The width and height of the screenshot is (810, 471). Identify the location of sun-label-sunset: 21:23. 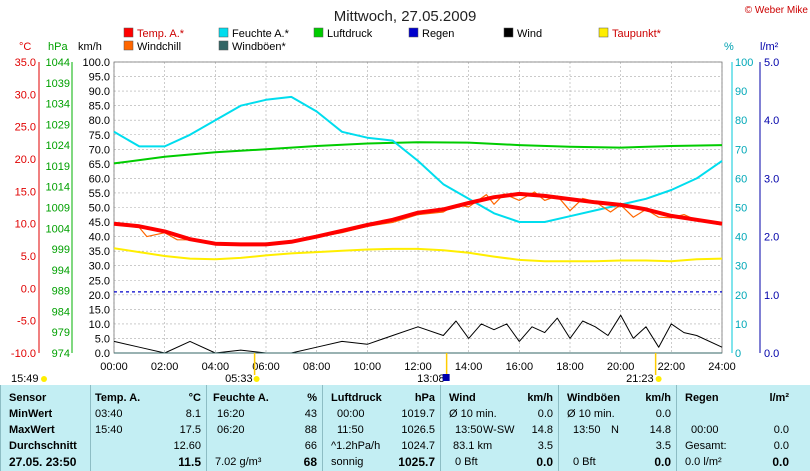
(640, 379).